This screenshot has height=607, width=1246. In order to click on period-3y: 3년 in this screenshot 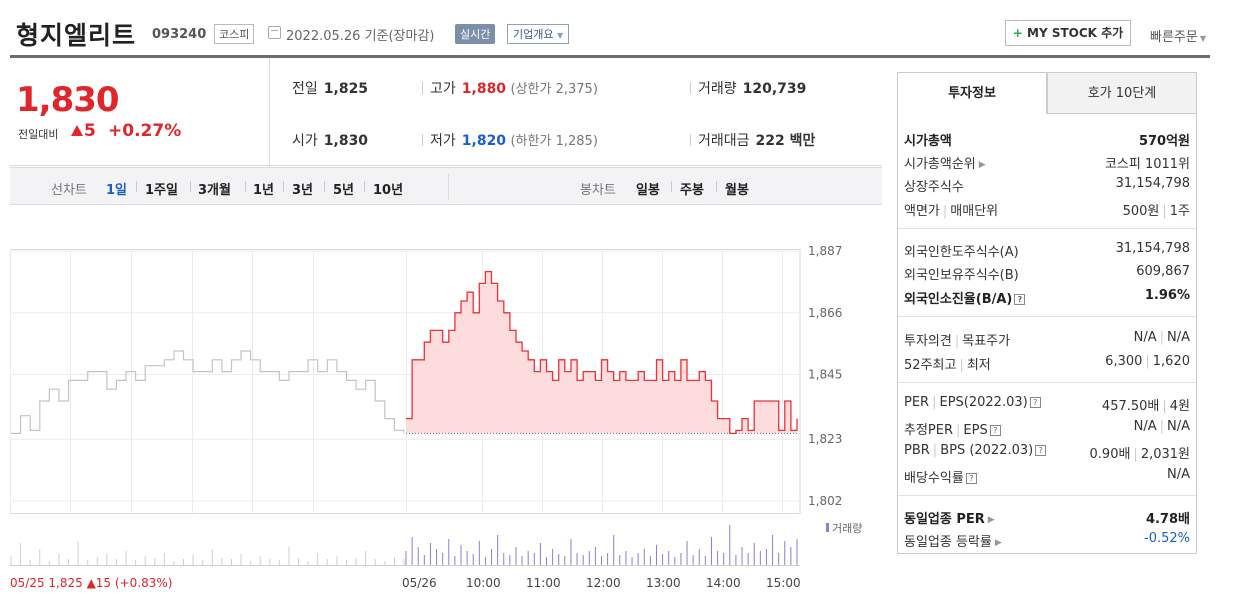, I will do `click(303, 190)`.